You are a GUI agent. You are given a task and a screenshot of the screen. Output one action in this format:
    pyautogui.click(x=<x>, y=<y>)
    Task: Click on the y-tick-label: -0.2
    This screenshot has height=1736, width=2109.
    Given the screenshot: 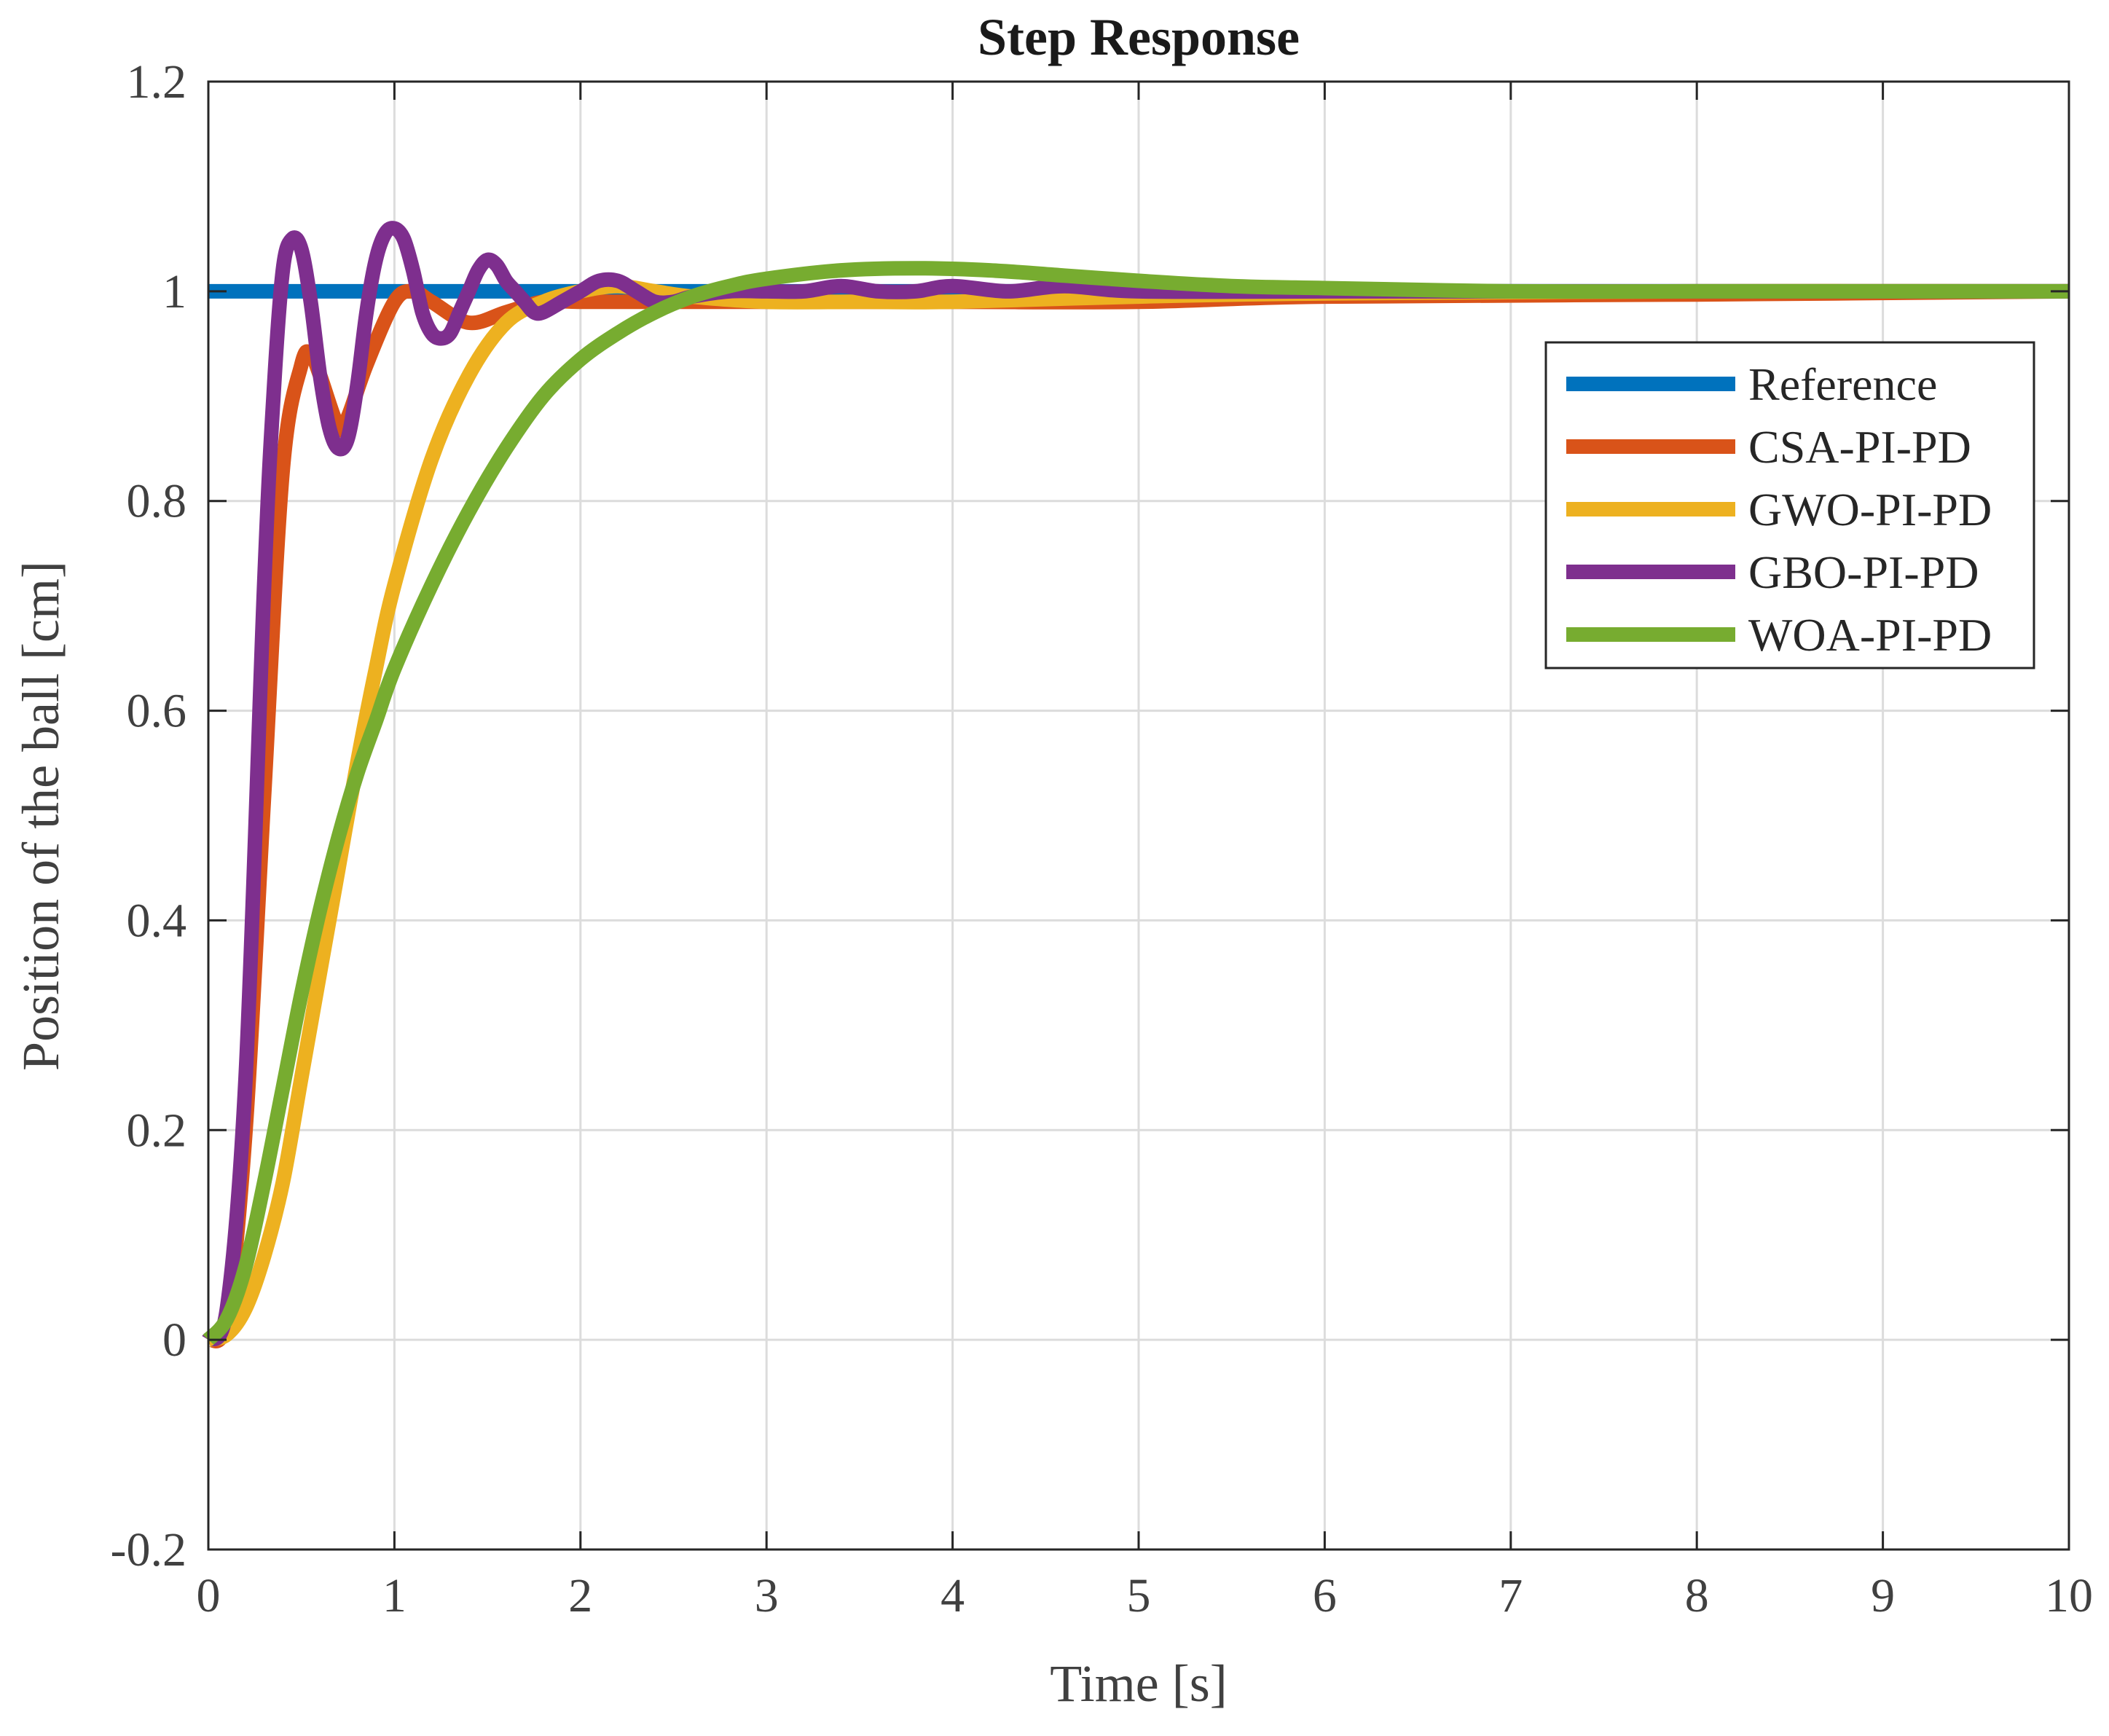 What is the action you would take?
    pyautogui.click(x=148, y=1549)
    